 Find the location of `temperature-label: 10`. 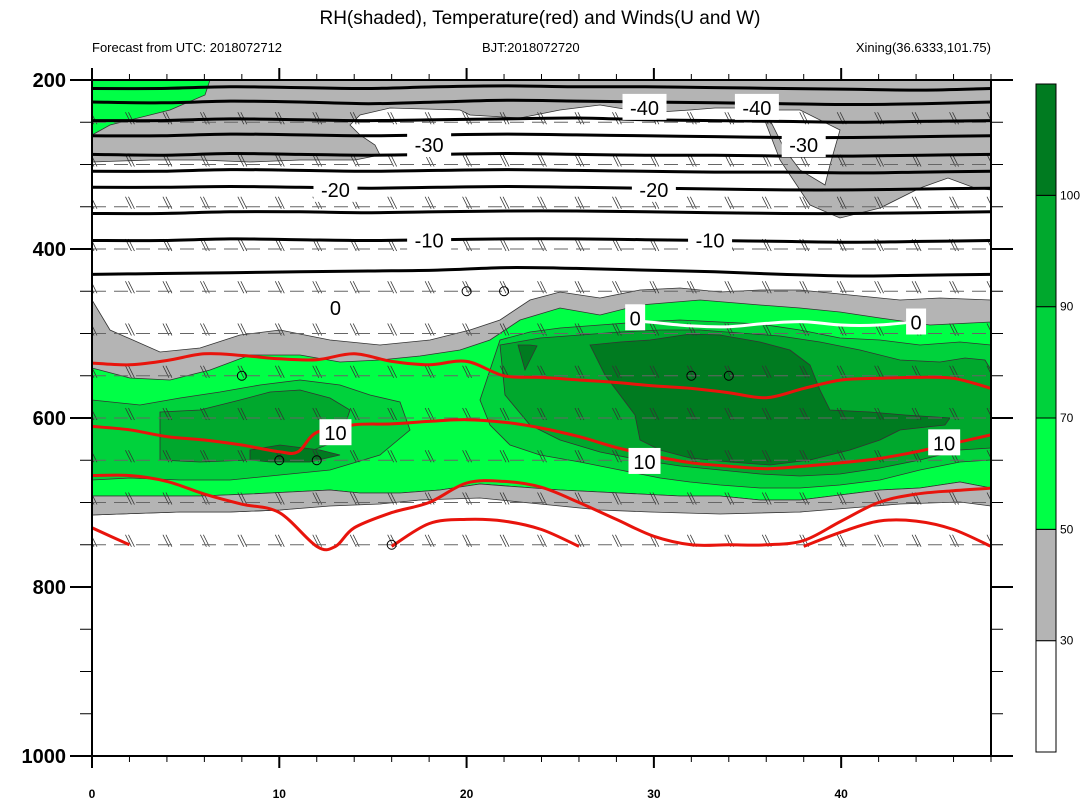

temperature-label: 10 is located at coordinates (644, 463).